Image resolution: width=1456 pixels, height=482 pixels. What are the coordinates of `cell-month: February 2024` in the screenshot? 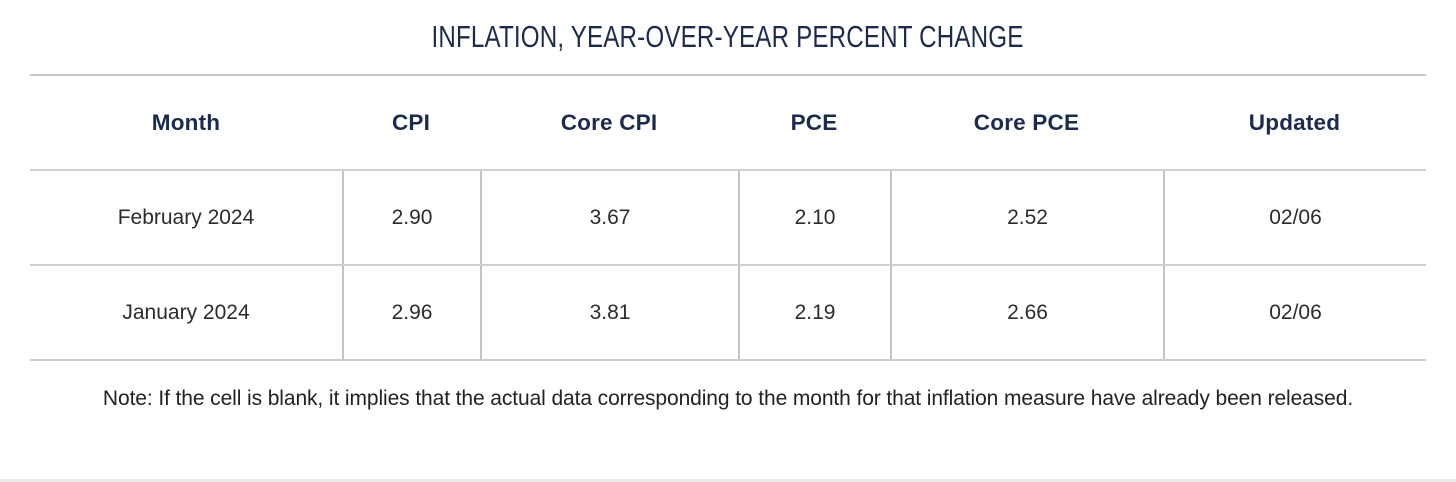 It's located at (186, 217).